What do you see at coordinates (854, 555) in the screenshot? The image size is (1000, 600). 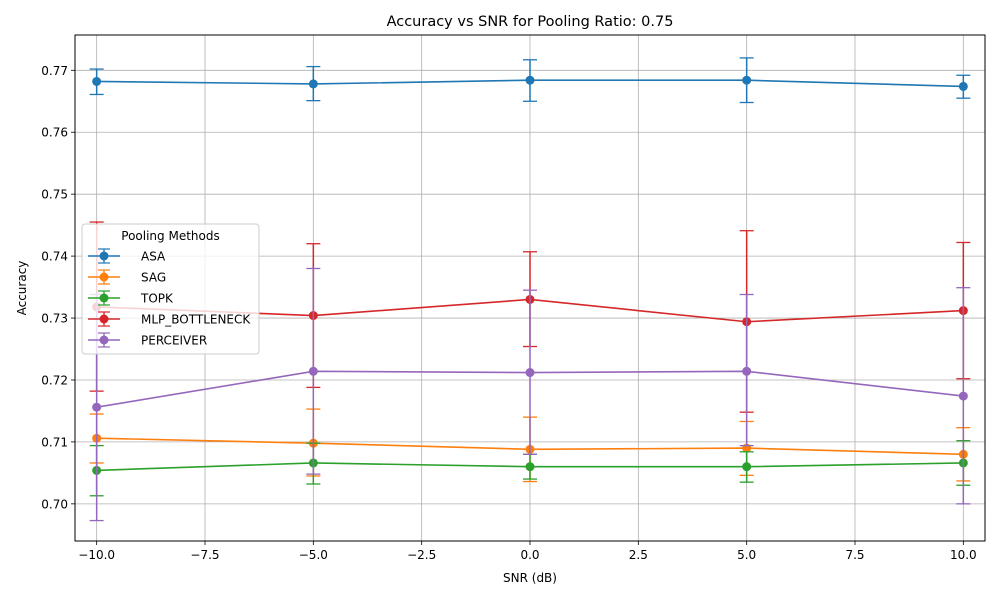 I see `x-tick-label: 7.5` at bounding box center [854, 555].